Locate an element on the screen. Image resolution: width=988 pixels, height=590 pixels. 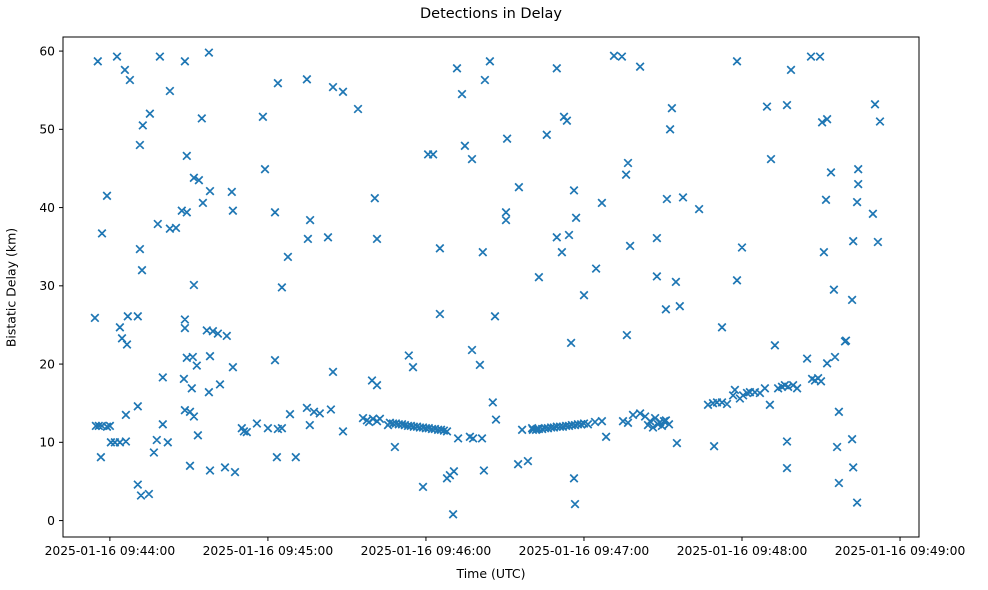
y-tick-label: 30 is located at coordinates (47, 286).